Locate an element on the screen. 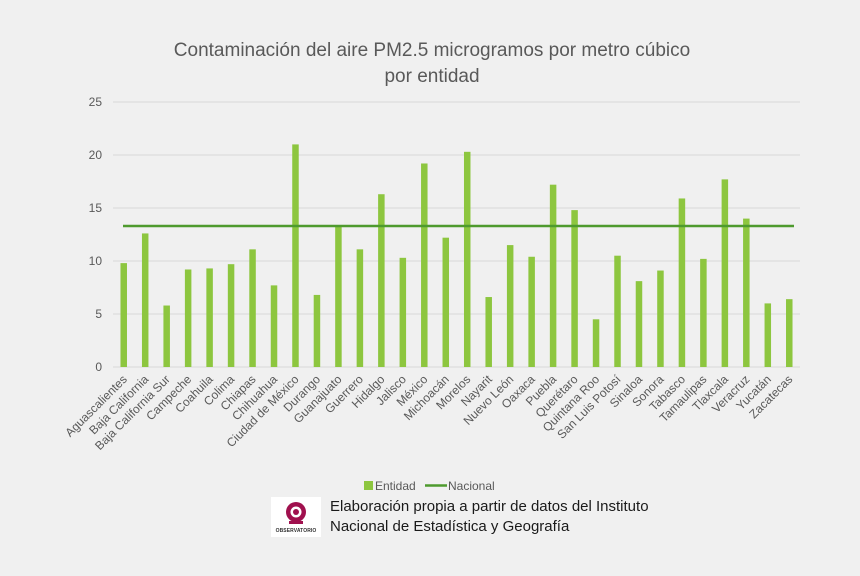 Image resolution: width=860 pixels, height=576 pixels. source-line-2: Nacional de Estadística y Geografía is located at coordinates (450, 526).